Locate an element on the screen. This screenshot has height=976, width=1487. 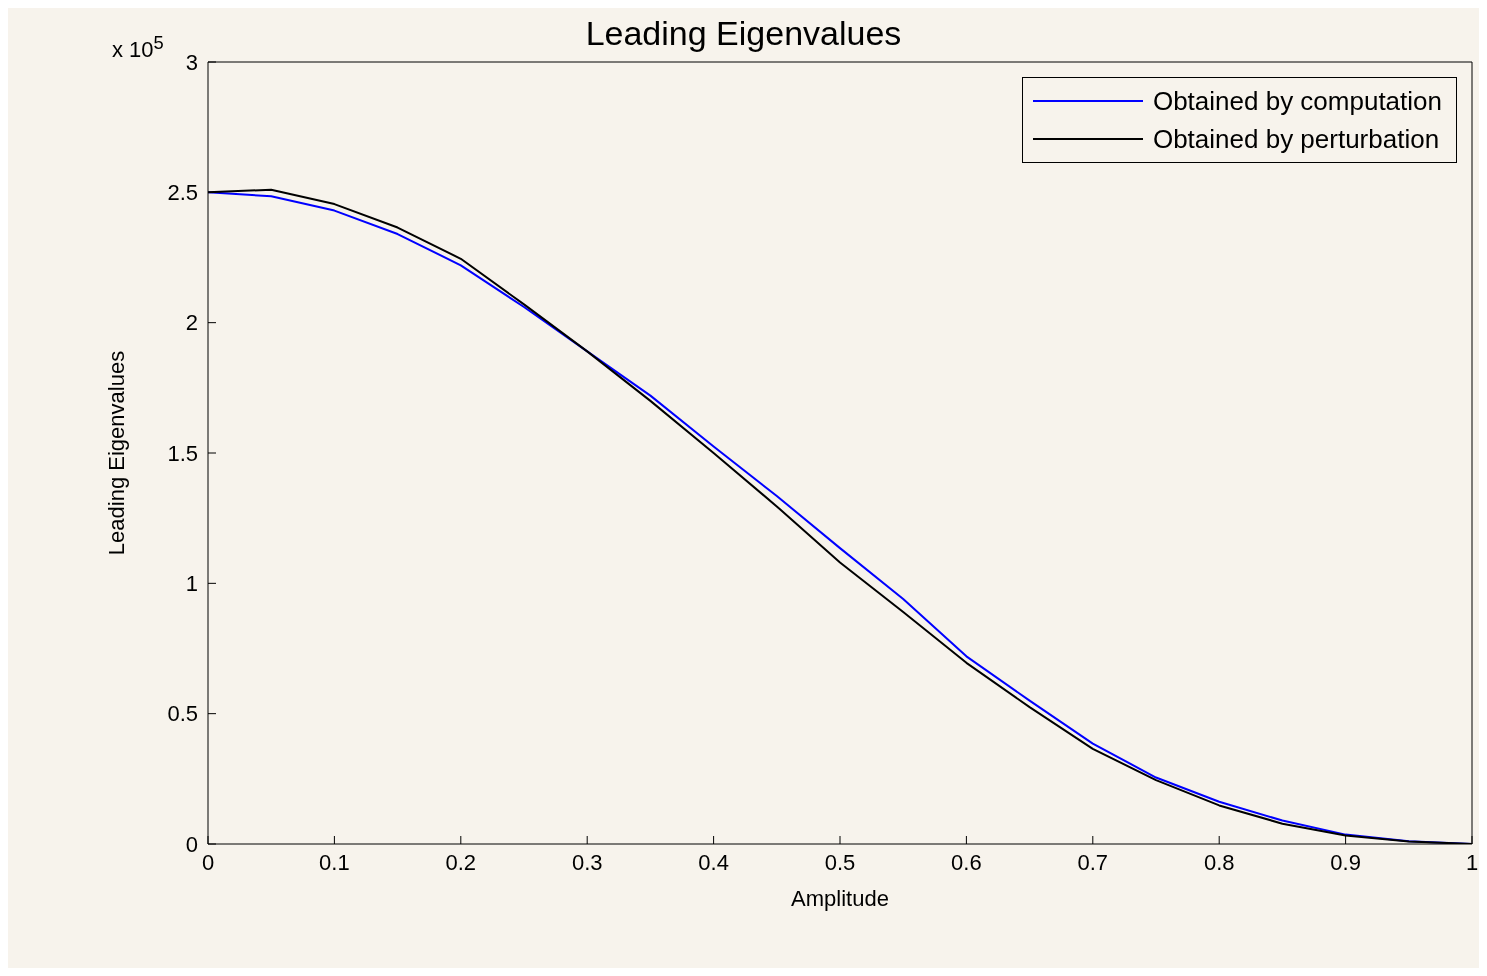
legend-label: Obtained by computation is located at coordinates (1297, 101).